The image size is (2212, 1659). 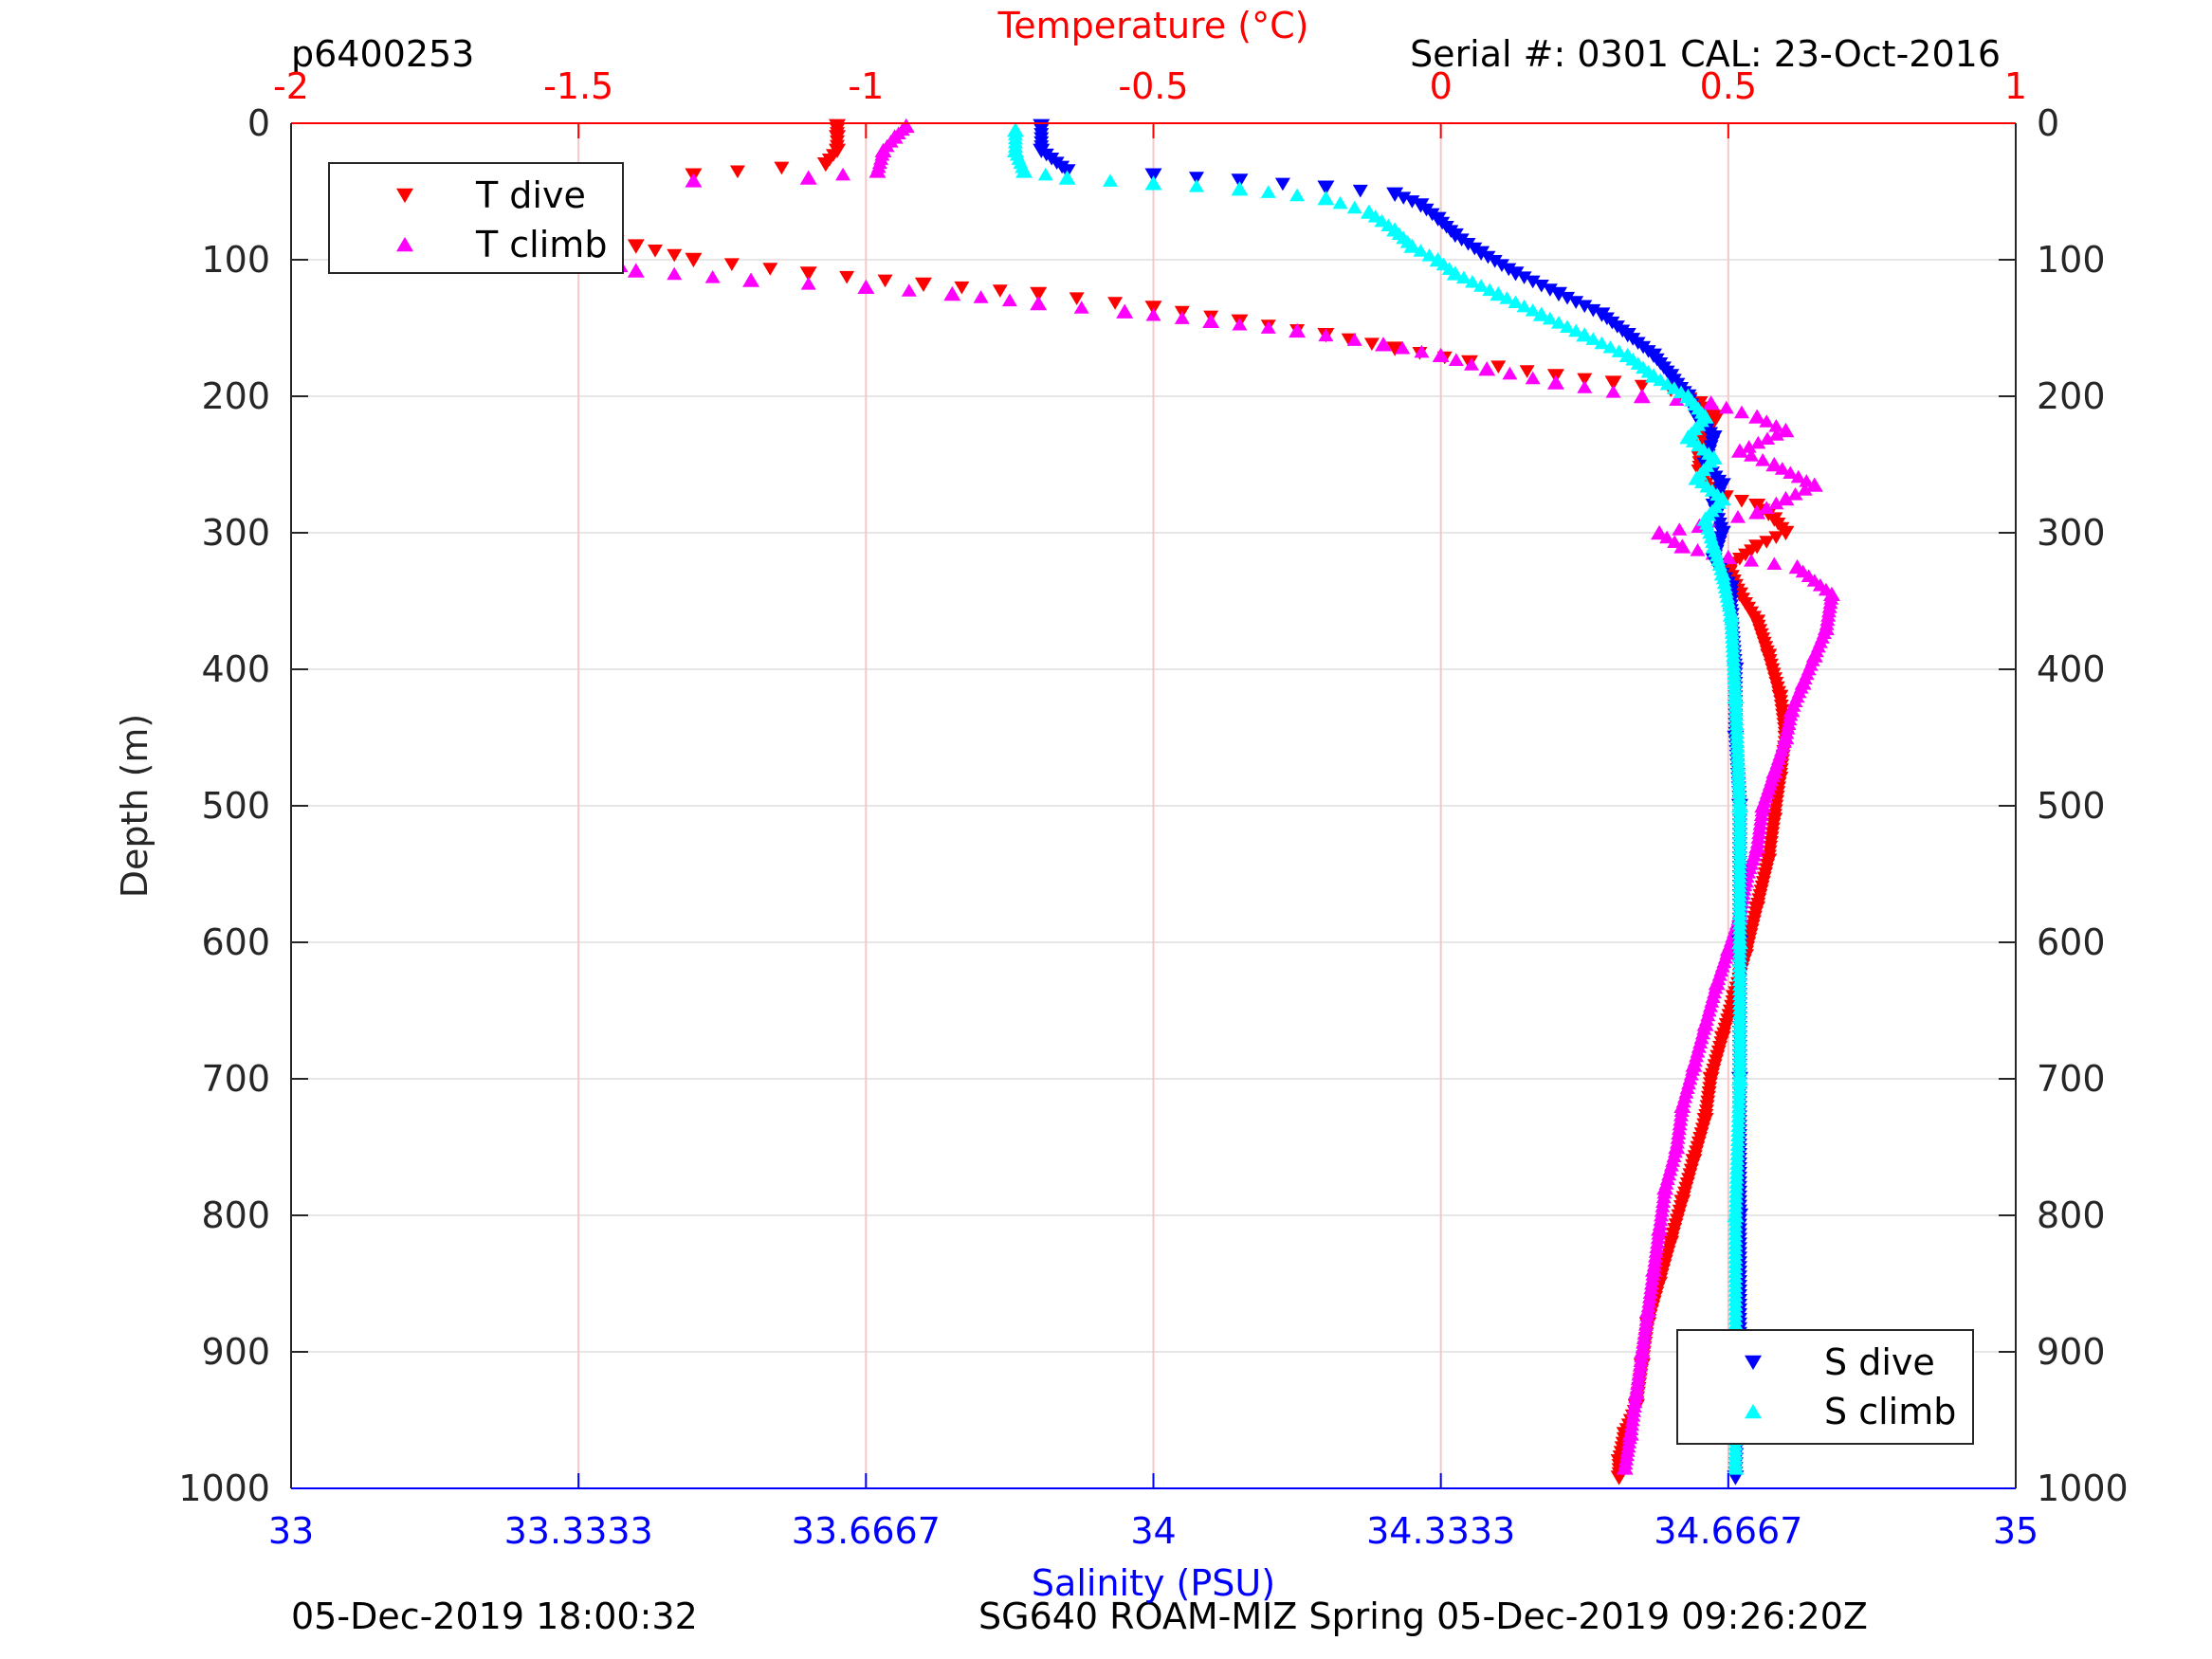 What do you see at coordinates (235, 260) in the screenshot?
I see `depth-tick-label-left: 100` at bounding box center [235, 260].